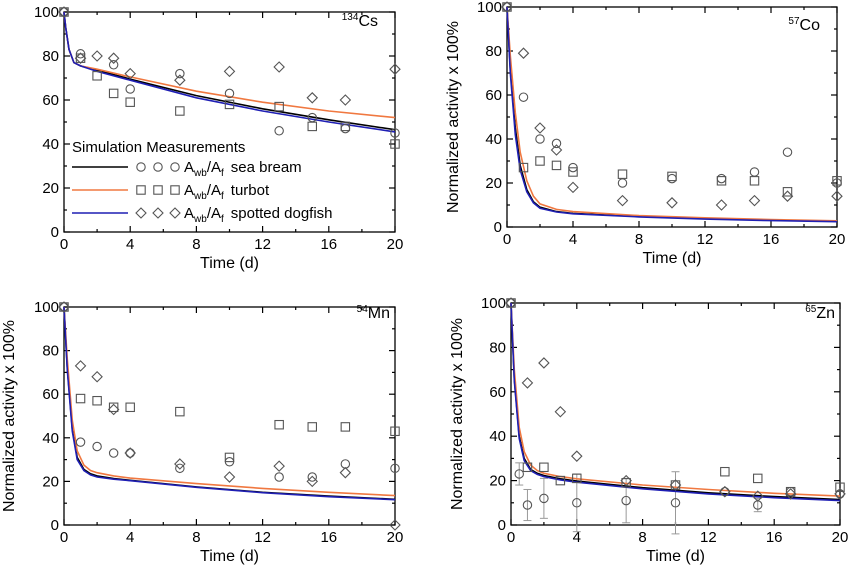 Image resolution: width=850 pixels, height=581 pixels. I want to click on isotope-label: 57Co, so click(804, 25).